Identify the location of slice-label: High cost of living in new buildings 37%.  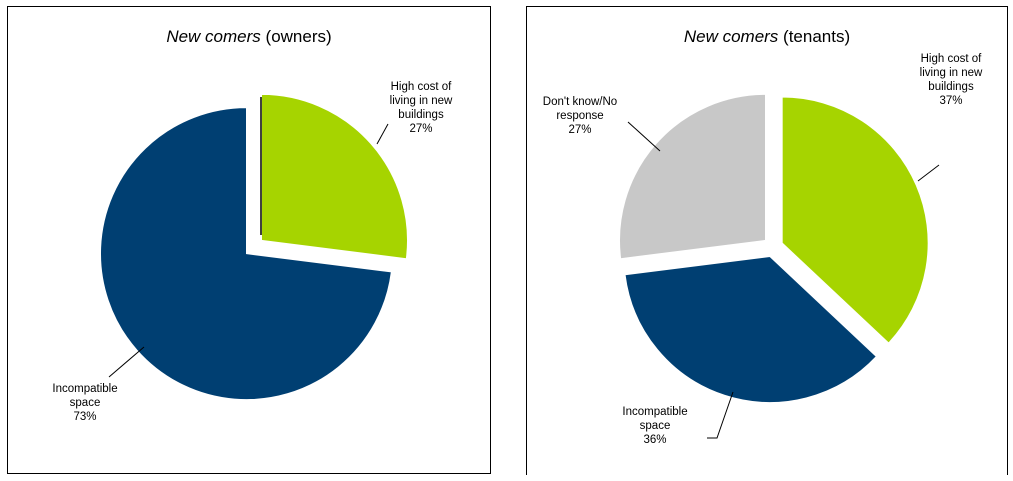
(951, 80).